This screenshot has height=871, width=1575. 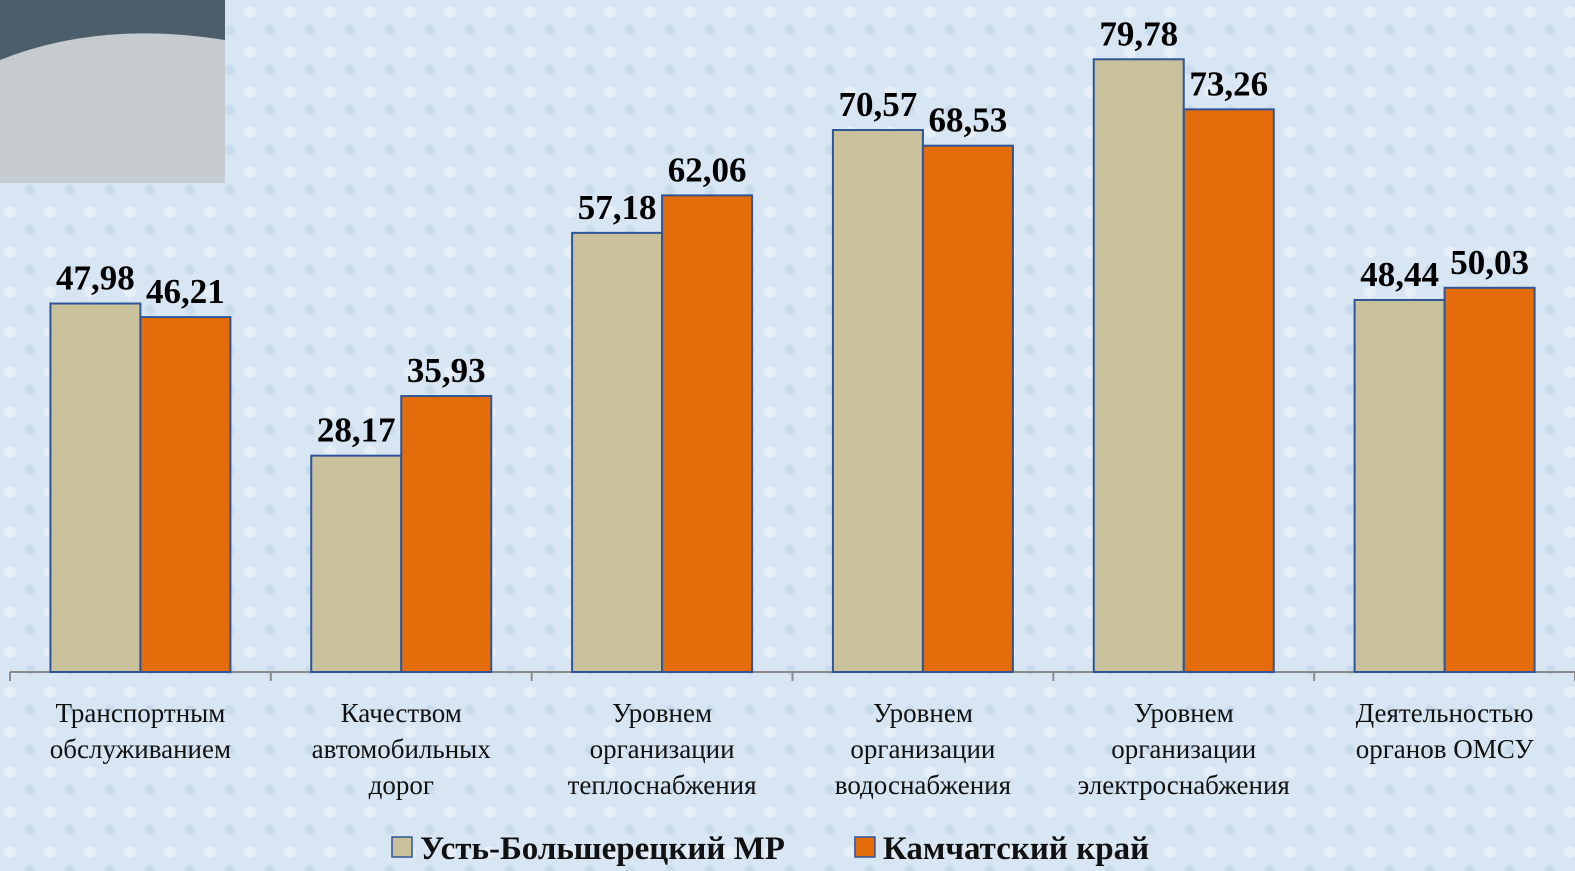 I want to click on x-tick-label: Уровнем организации электроснабжения, so click(x=1184, y=749).